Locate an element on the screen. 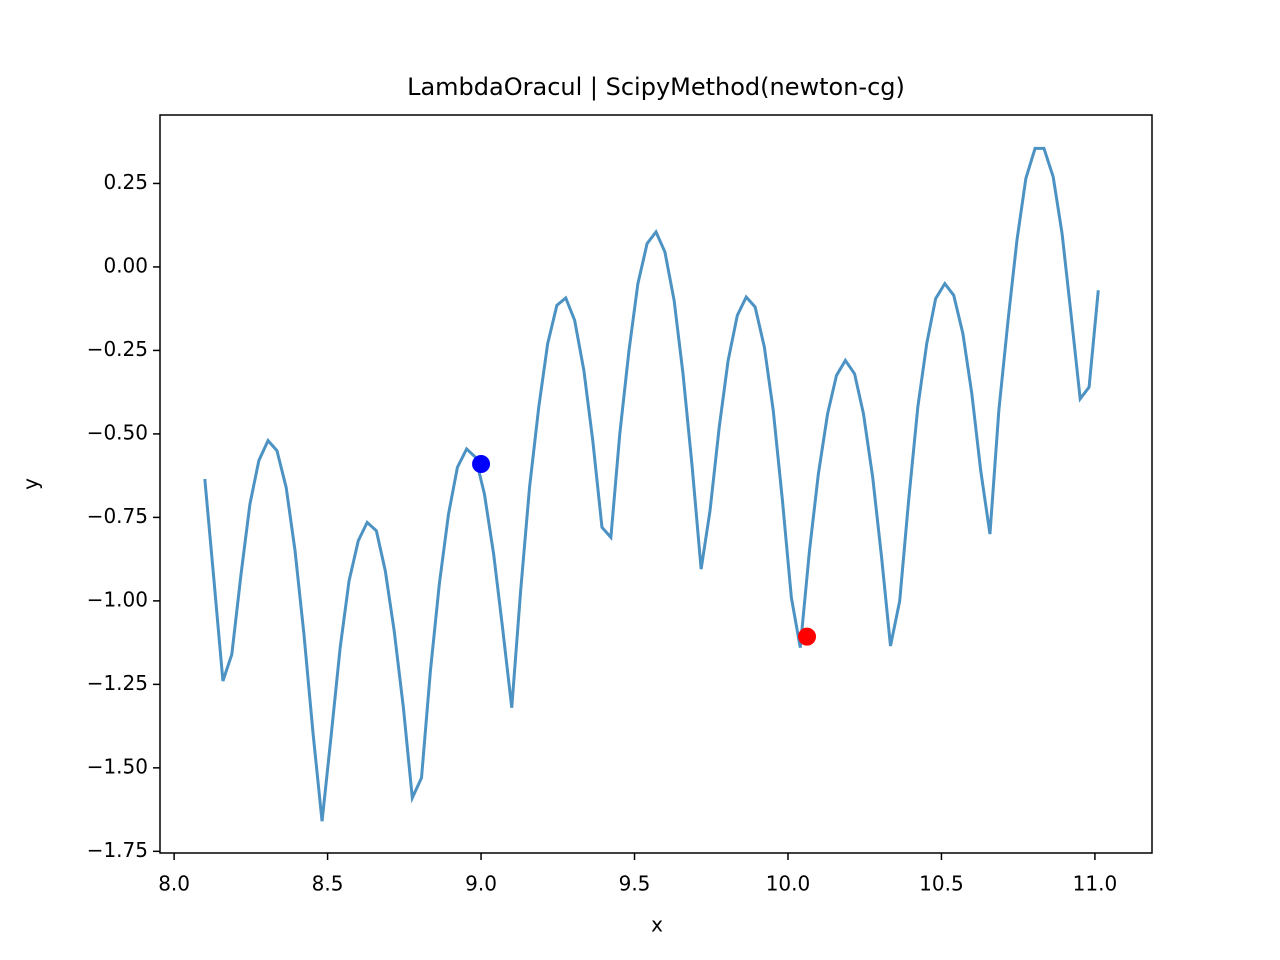  y-tick-label: 0.25 is located at coordinates (125, 182).